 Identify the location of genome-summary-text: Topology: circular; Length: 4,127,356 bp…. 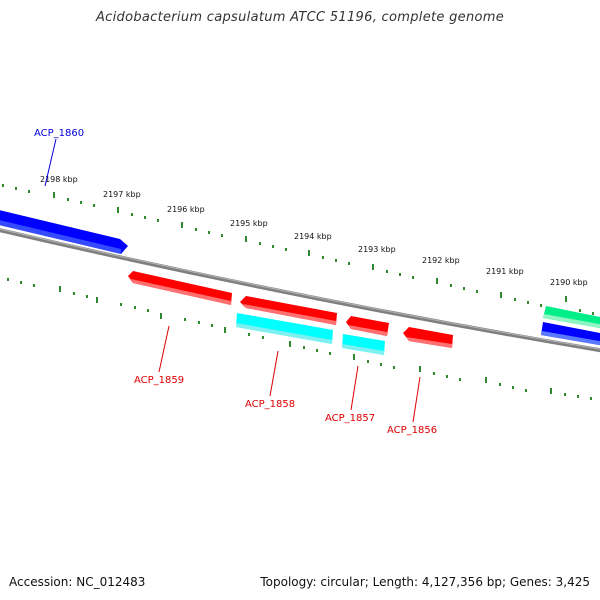
(425, 582).